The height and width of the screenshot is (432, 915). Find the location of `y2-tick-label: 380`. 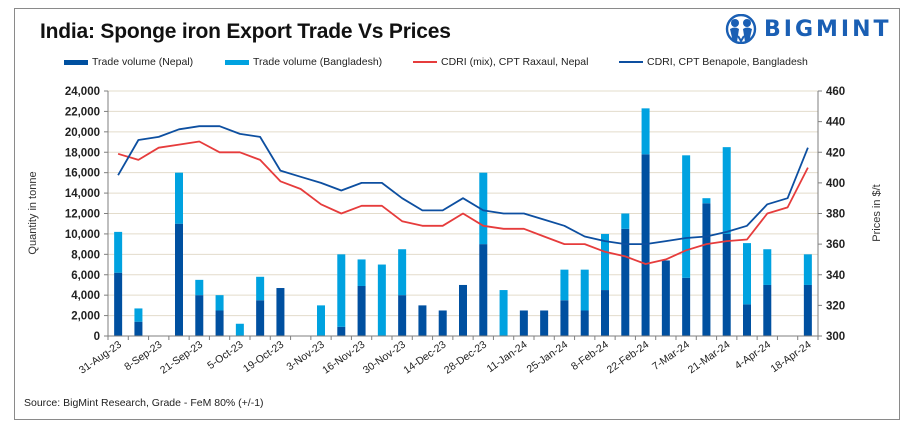

y2-tick-label: 380 is located at coordinates (835, 215).